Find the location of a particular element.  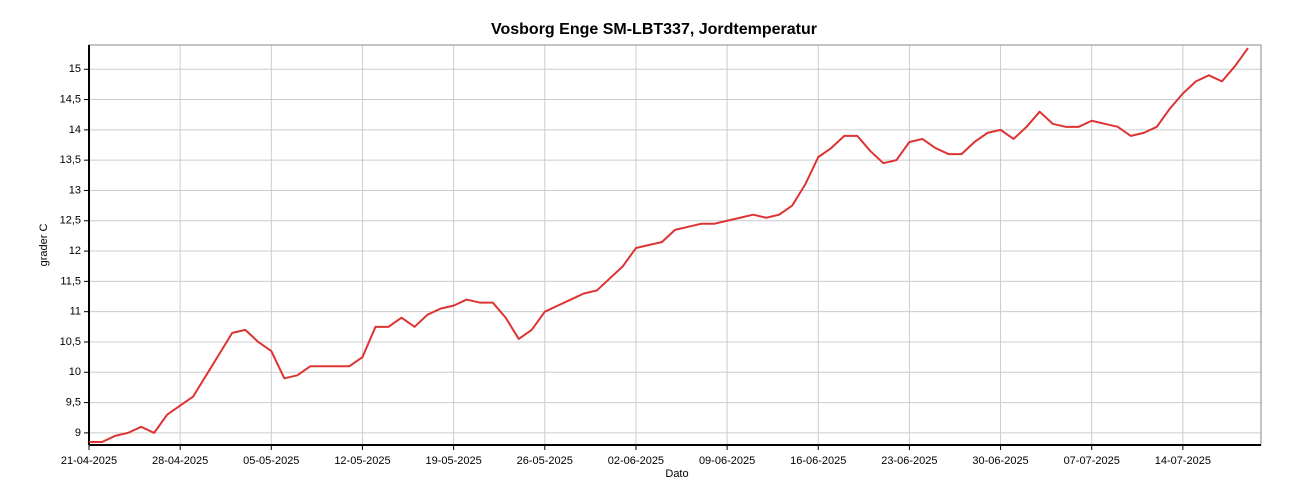

x-tick-label: 26-05-2025 is located at coordinates (545, 461).